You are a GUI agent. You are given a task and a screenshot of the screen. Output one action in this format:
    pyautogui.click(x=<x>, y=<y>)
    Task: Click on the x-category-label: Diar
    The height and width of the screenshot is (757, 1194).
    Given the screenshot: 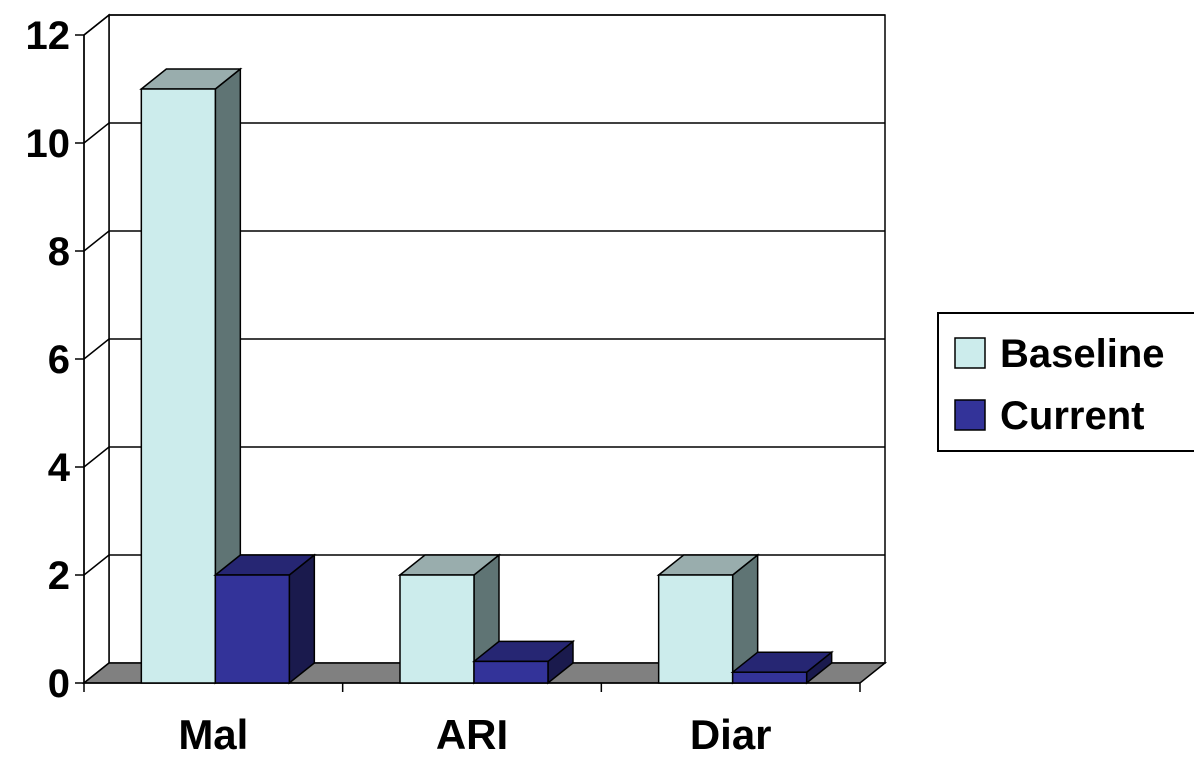 What is the action you would take?
    pyautogui.click(x=731, y=734)
    